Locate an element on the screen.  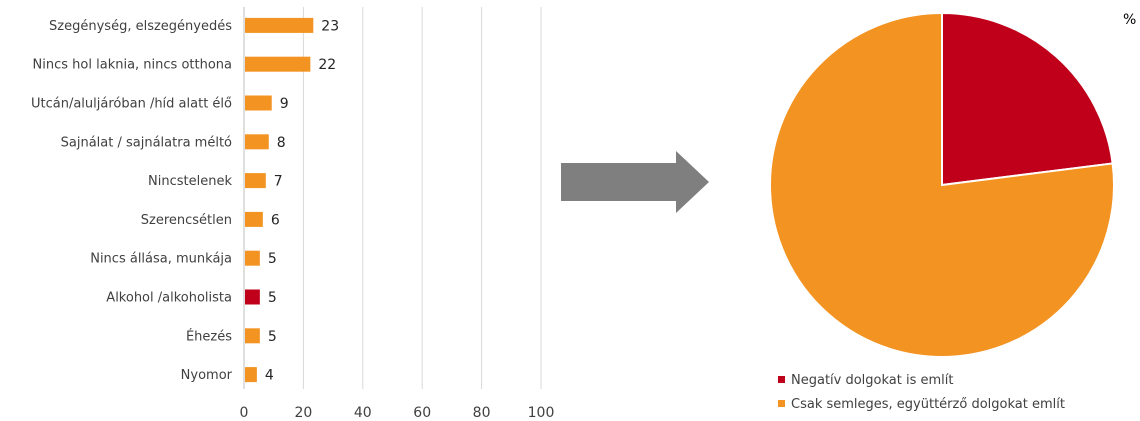
bar-value-label: 9 is located at coordinates (284, 104).